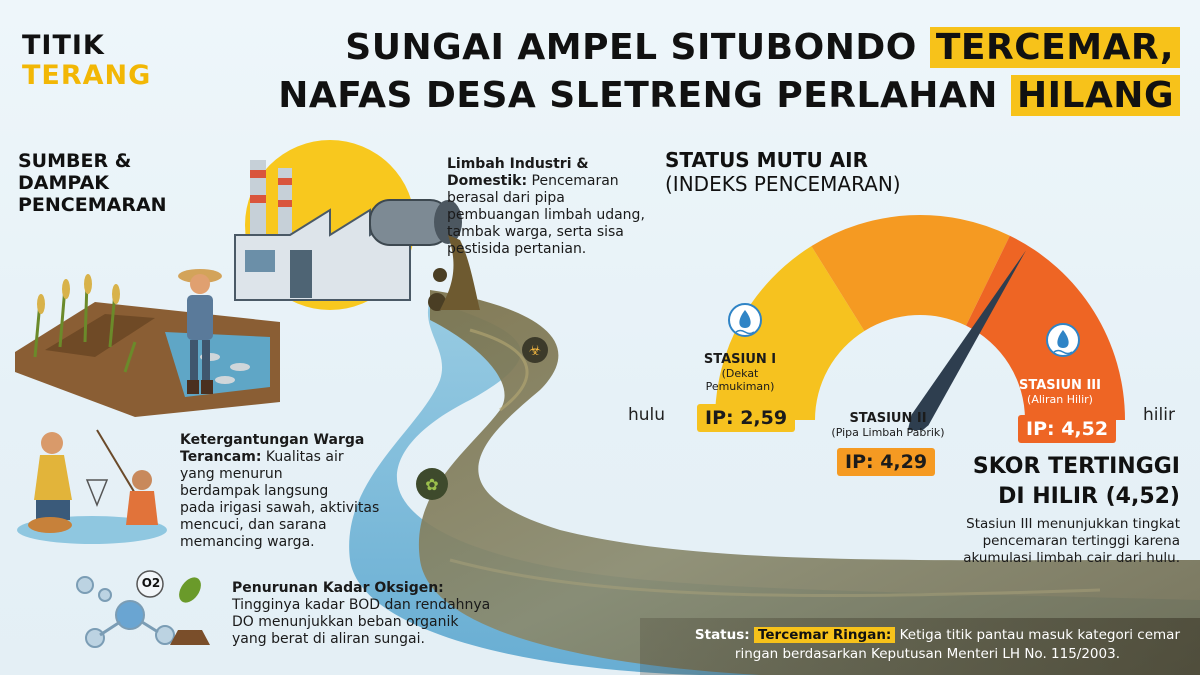  Describe the element at coordinates (824, 635) in the screenshot. I see `status-tag: Tercemar Ringan:` at that location.